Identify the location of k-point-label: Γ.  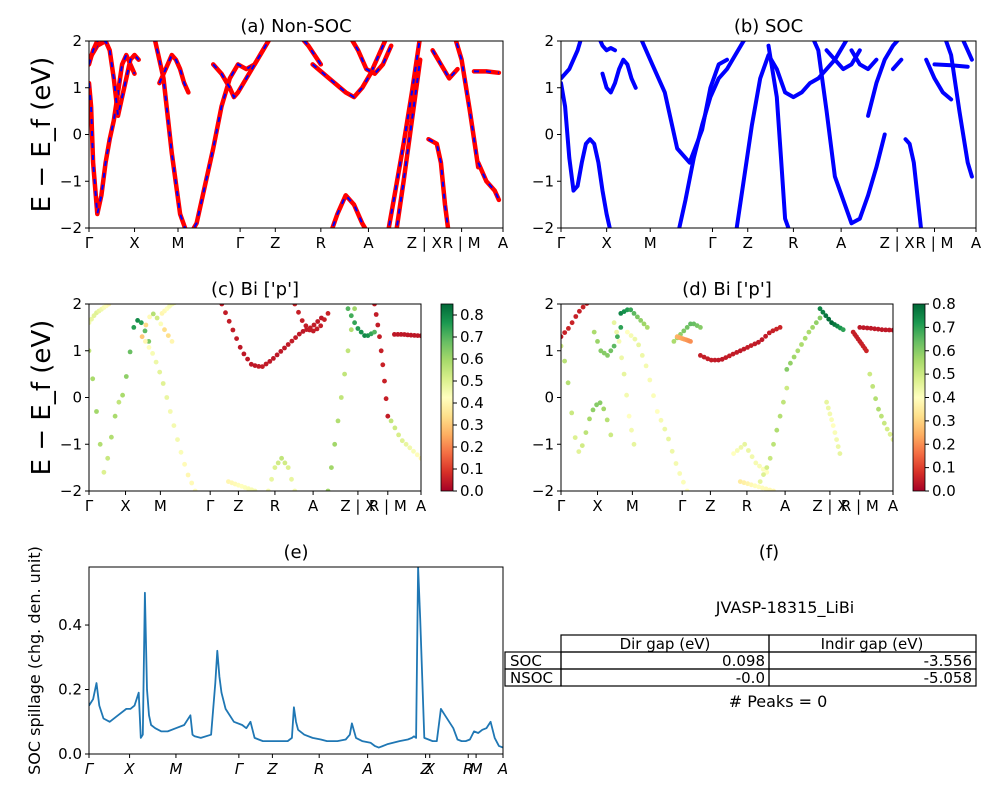
(210, 506).